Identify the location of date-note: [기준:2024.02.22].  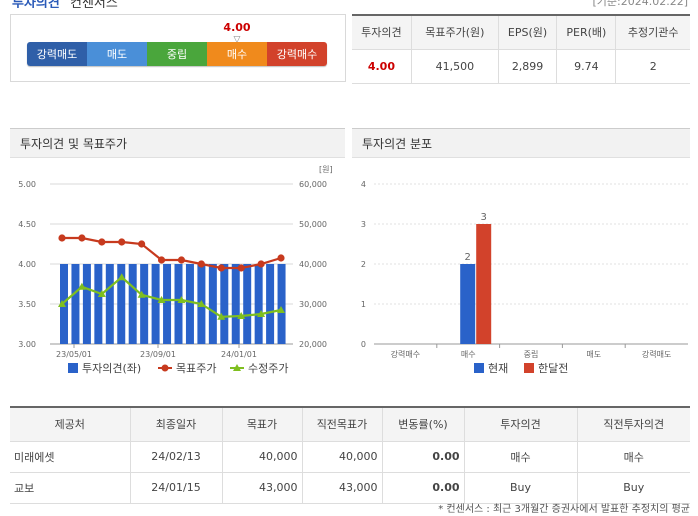
(640, 4).